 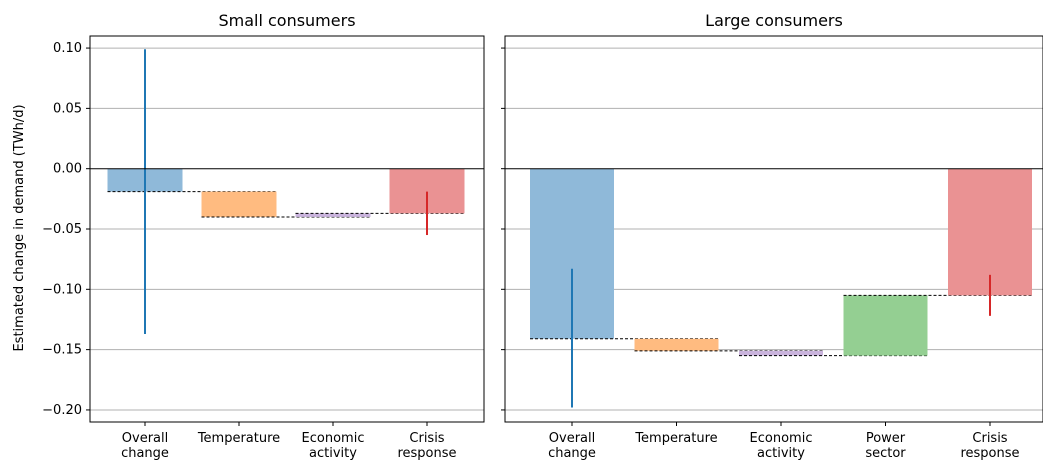 What do you see at coordinates (62, 289) in the screenshot?
I see `y-tick-label: −0.10` at bounding box center [62, 289].